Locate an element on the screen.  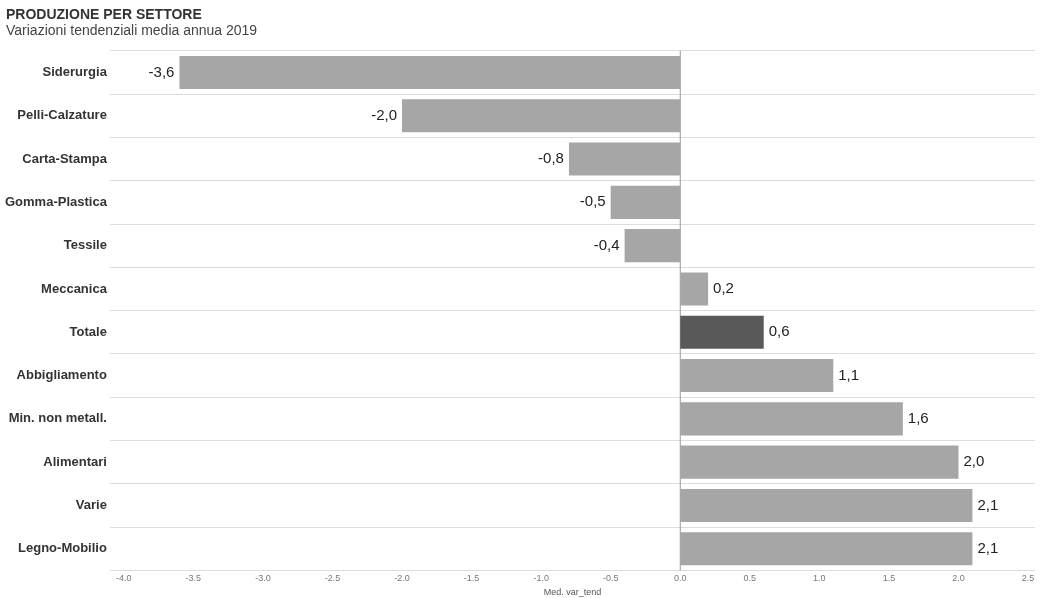
data-label: -0,4 is located at coordinates (606, 244).